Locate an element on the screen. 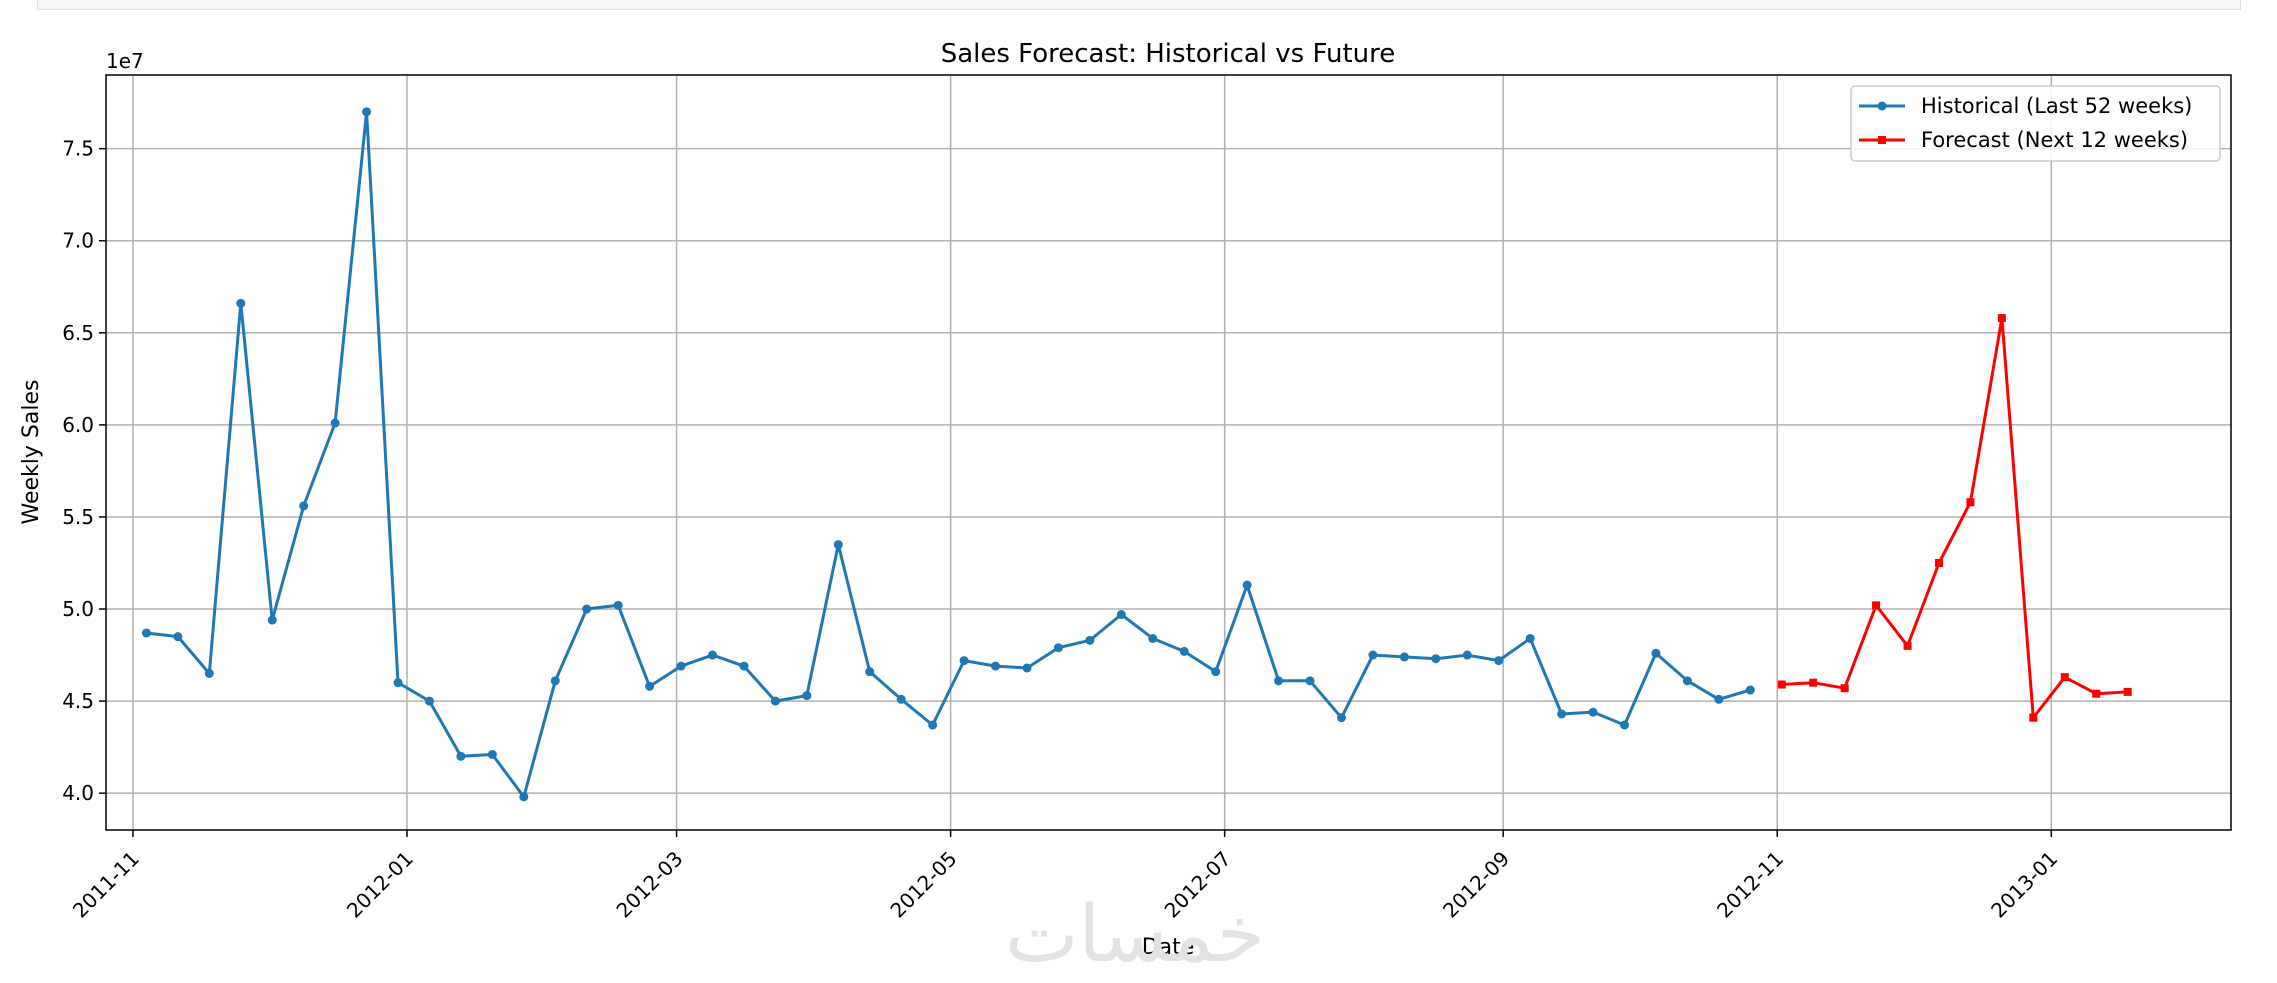 The height and width of the screenshot is (983, 2277). y-tick-label: 5.0 is located at coordinates (78, 609).